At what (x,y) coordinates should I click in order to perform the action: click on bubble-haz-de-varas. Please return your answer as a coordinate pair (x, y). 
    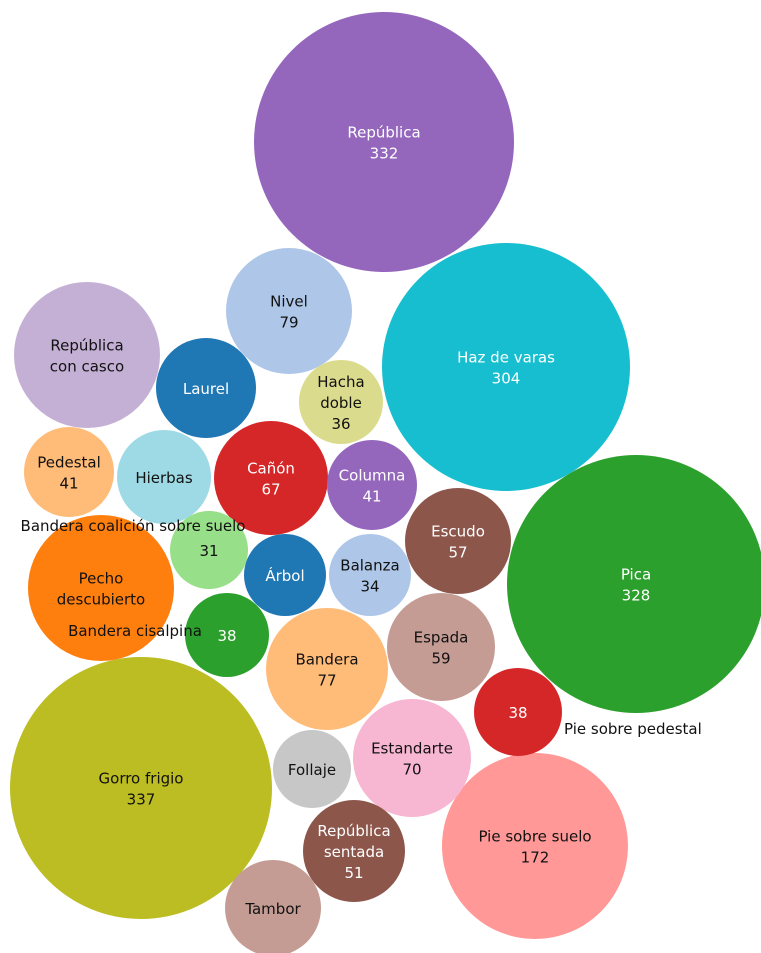
    Looking at the image, I should click on (506, 367).